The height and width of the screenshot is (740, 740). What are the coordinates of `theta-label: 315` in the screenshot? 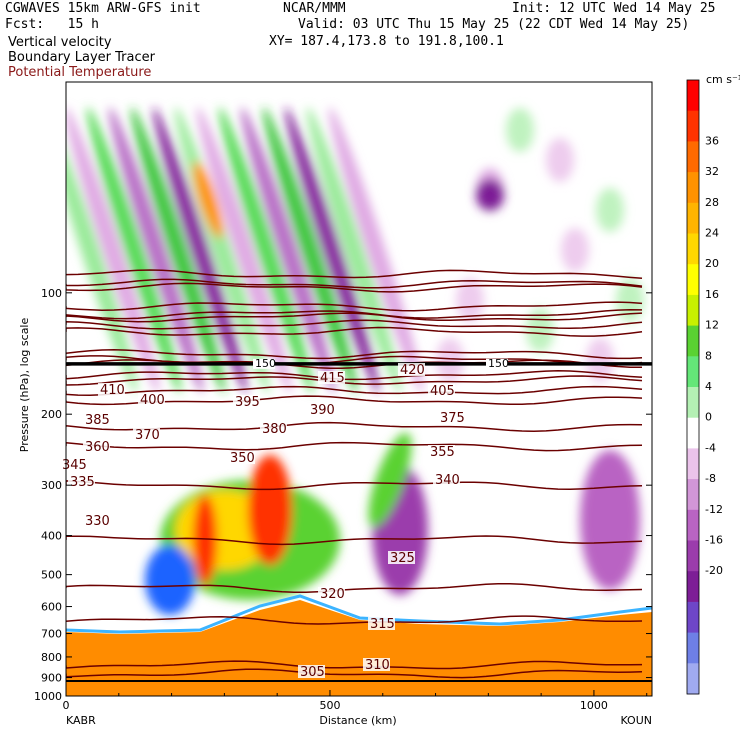 It's located at (382, 624).